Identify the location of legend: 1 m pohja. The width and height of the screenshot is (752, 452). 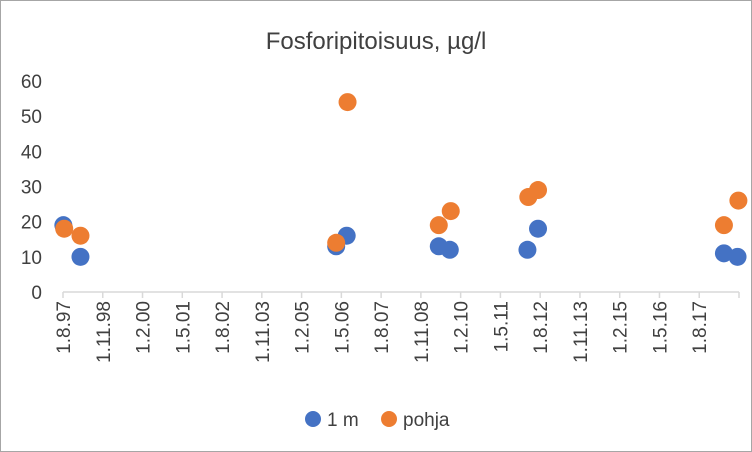
(377, 420).